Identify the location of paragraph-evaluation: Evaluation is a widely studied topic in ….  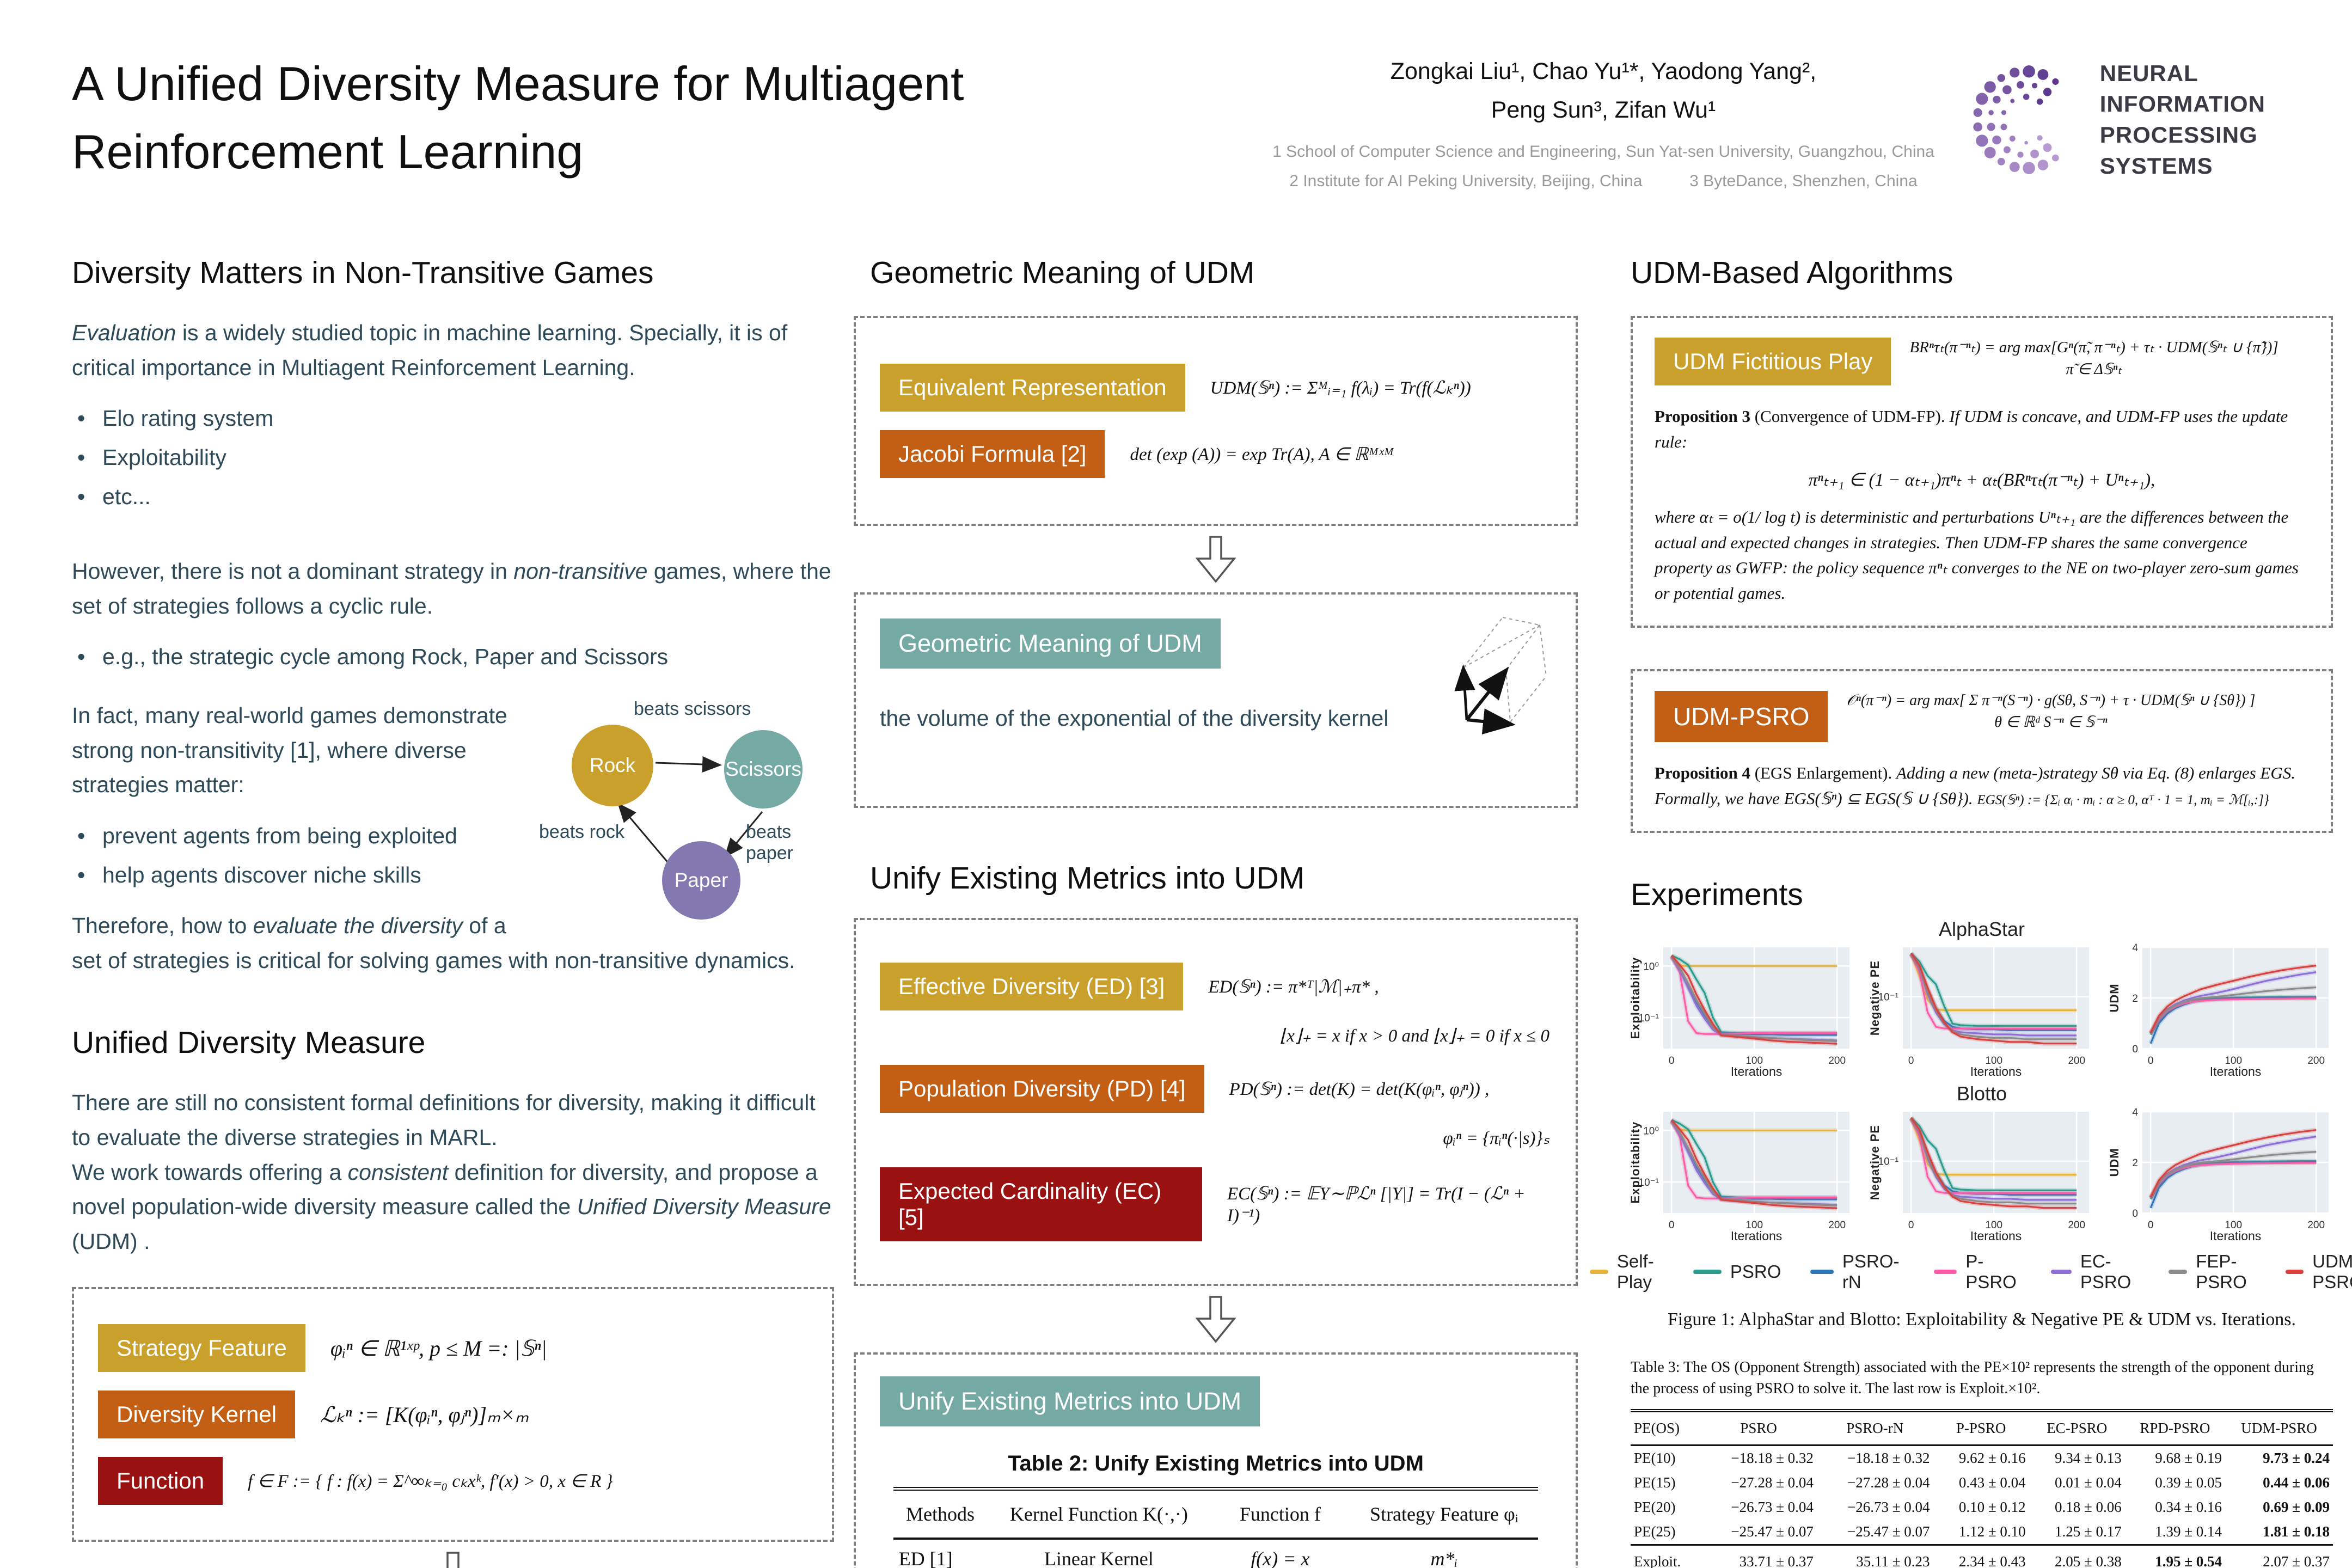
(453, 350).